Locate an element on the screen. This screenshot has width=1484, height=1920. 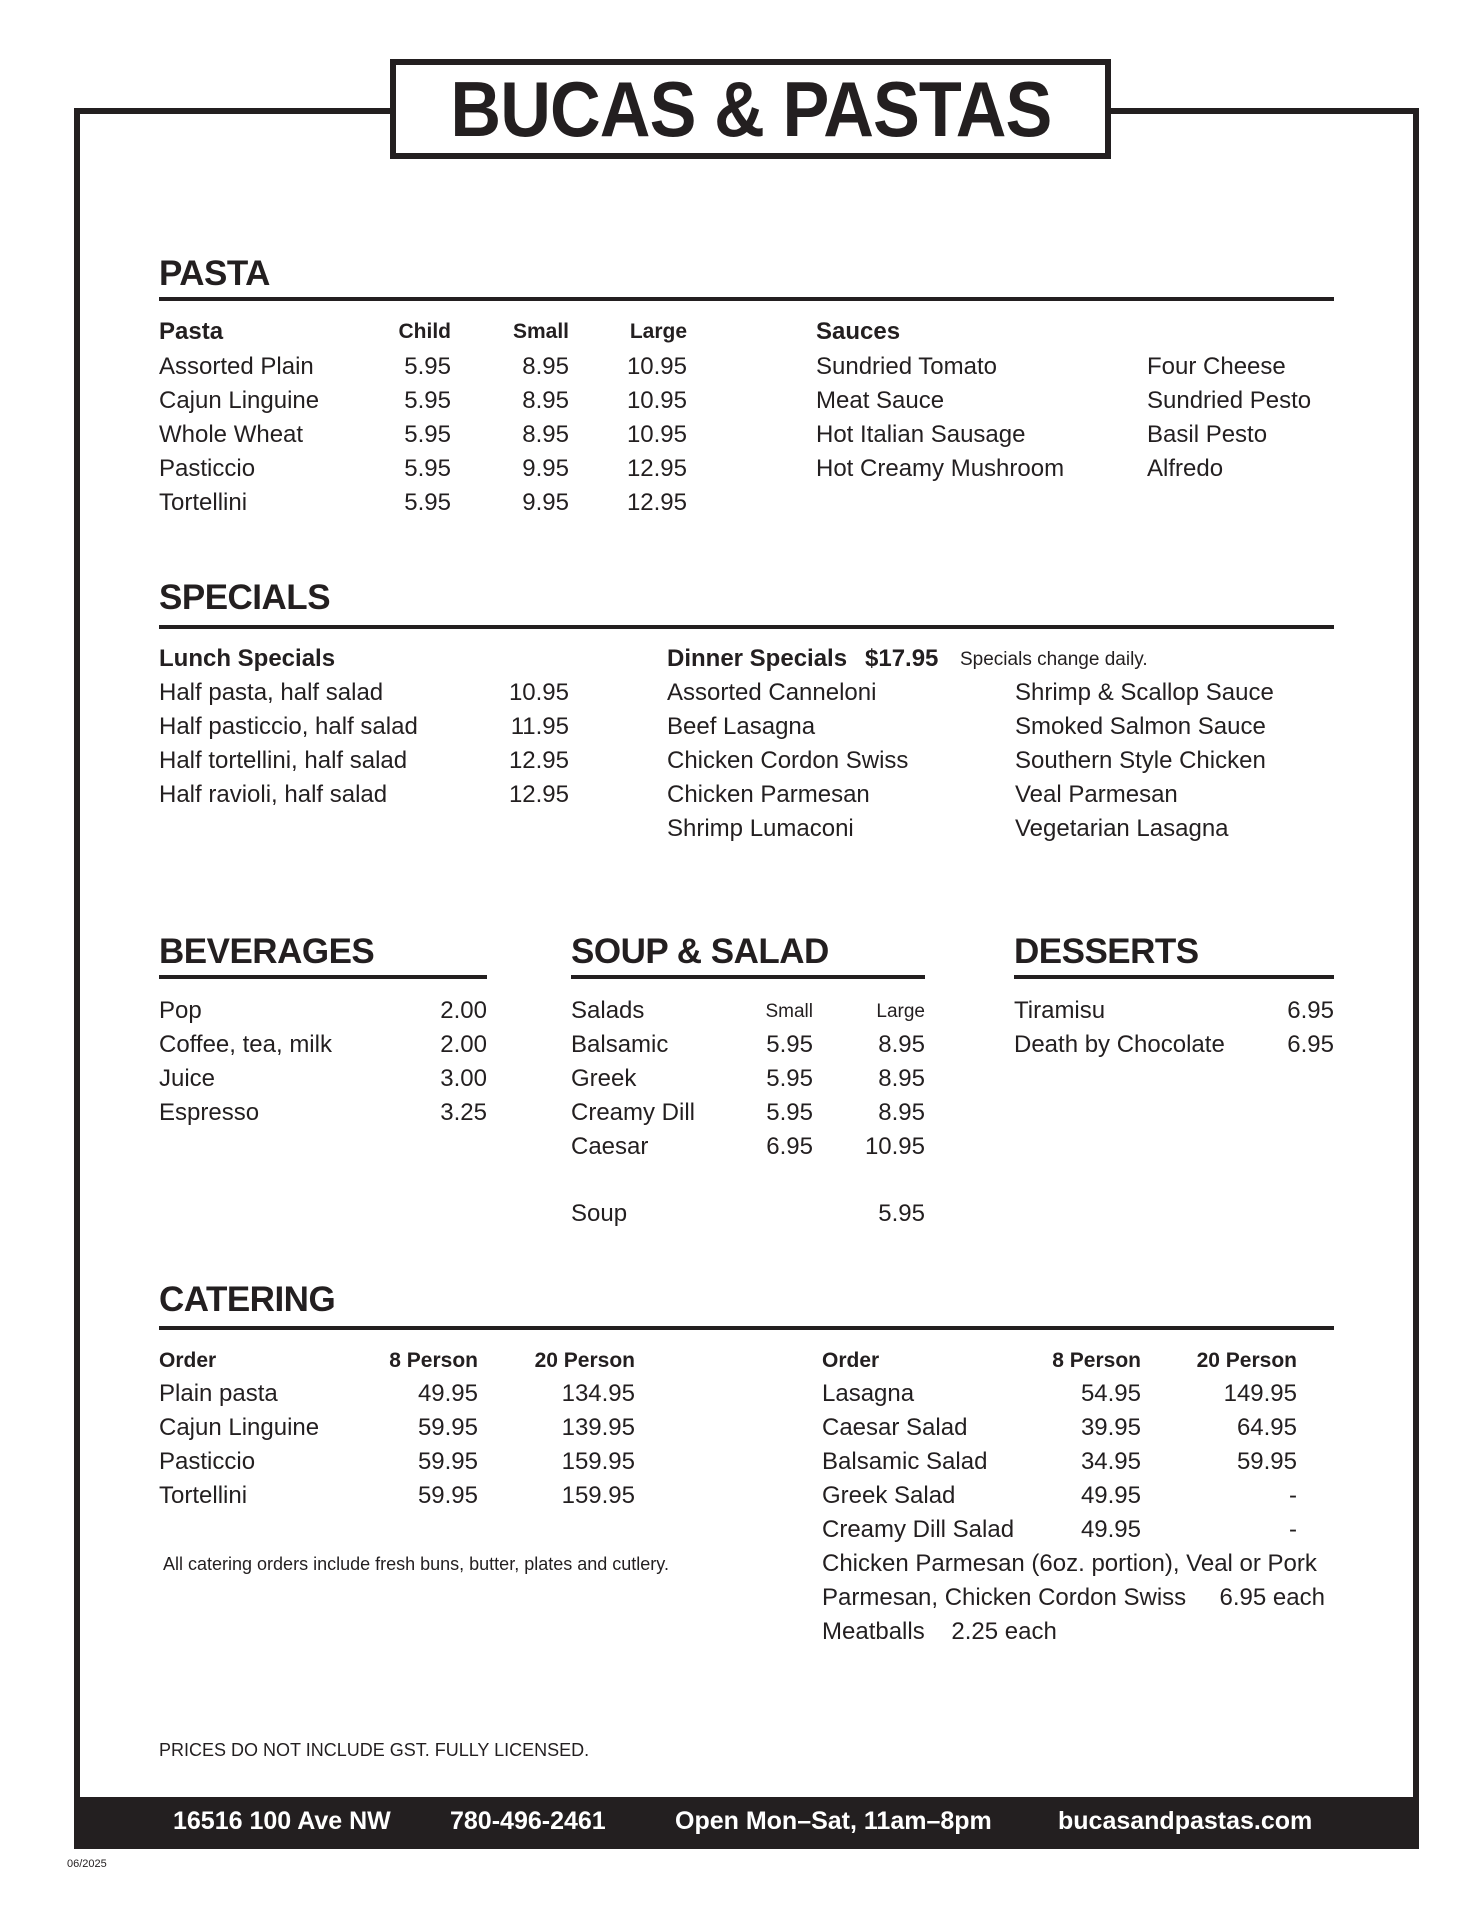
salad-small-header: Small is located at coordinates (789, 1011).